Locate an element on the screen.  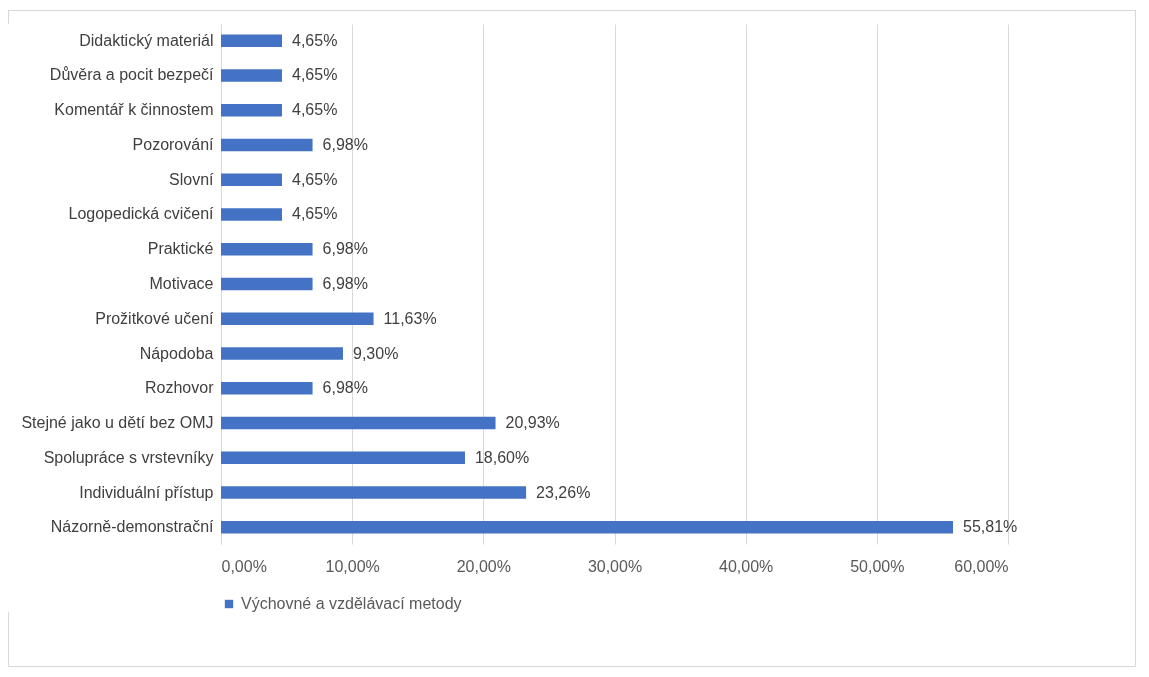
y-tick-label: Slovní is located at coordinates (192, 179).